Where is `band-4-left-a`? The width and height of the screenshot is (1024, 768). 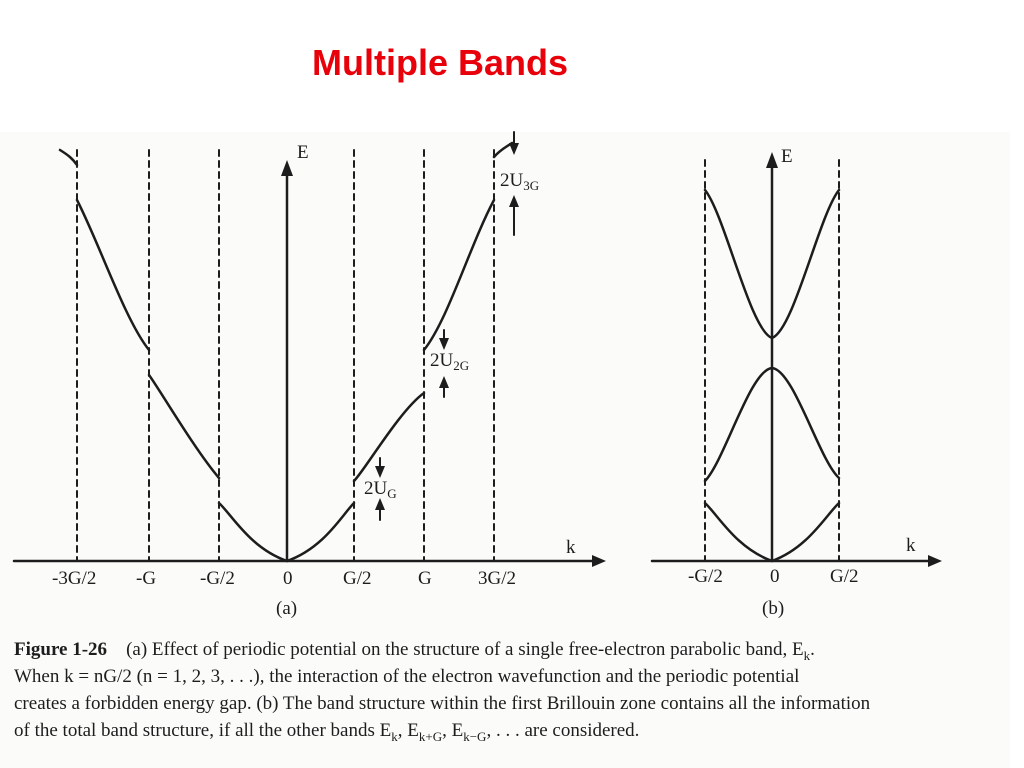 band-4-left-a is located at coordinates (68, 157).